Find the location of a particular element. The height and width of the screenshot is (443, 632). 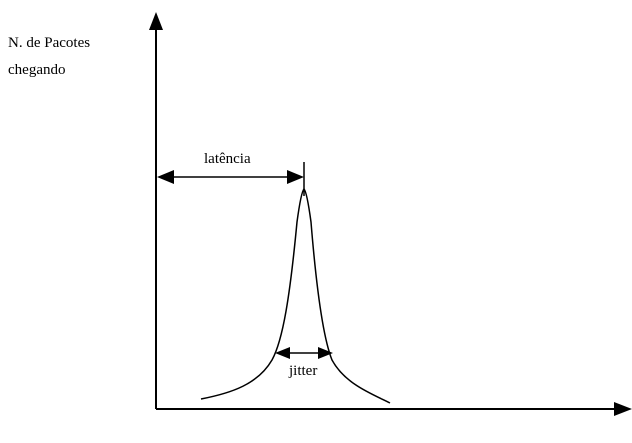

y-axis-label: N. de Pacotes chegando is located at coordinates (51, 56).